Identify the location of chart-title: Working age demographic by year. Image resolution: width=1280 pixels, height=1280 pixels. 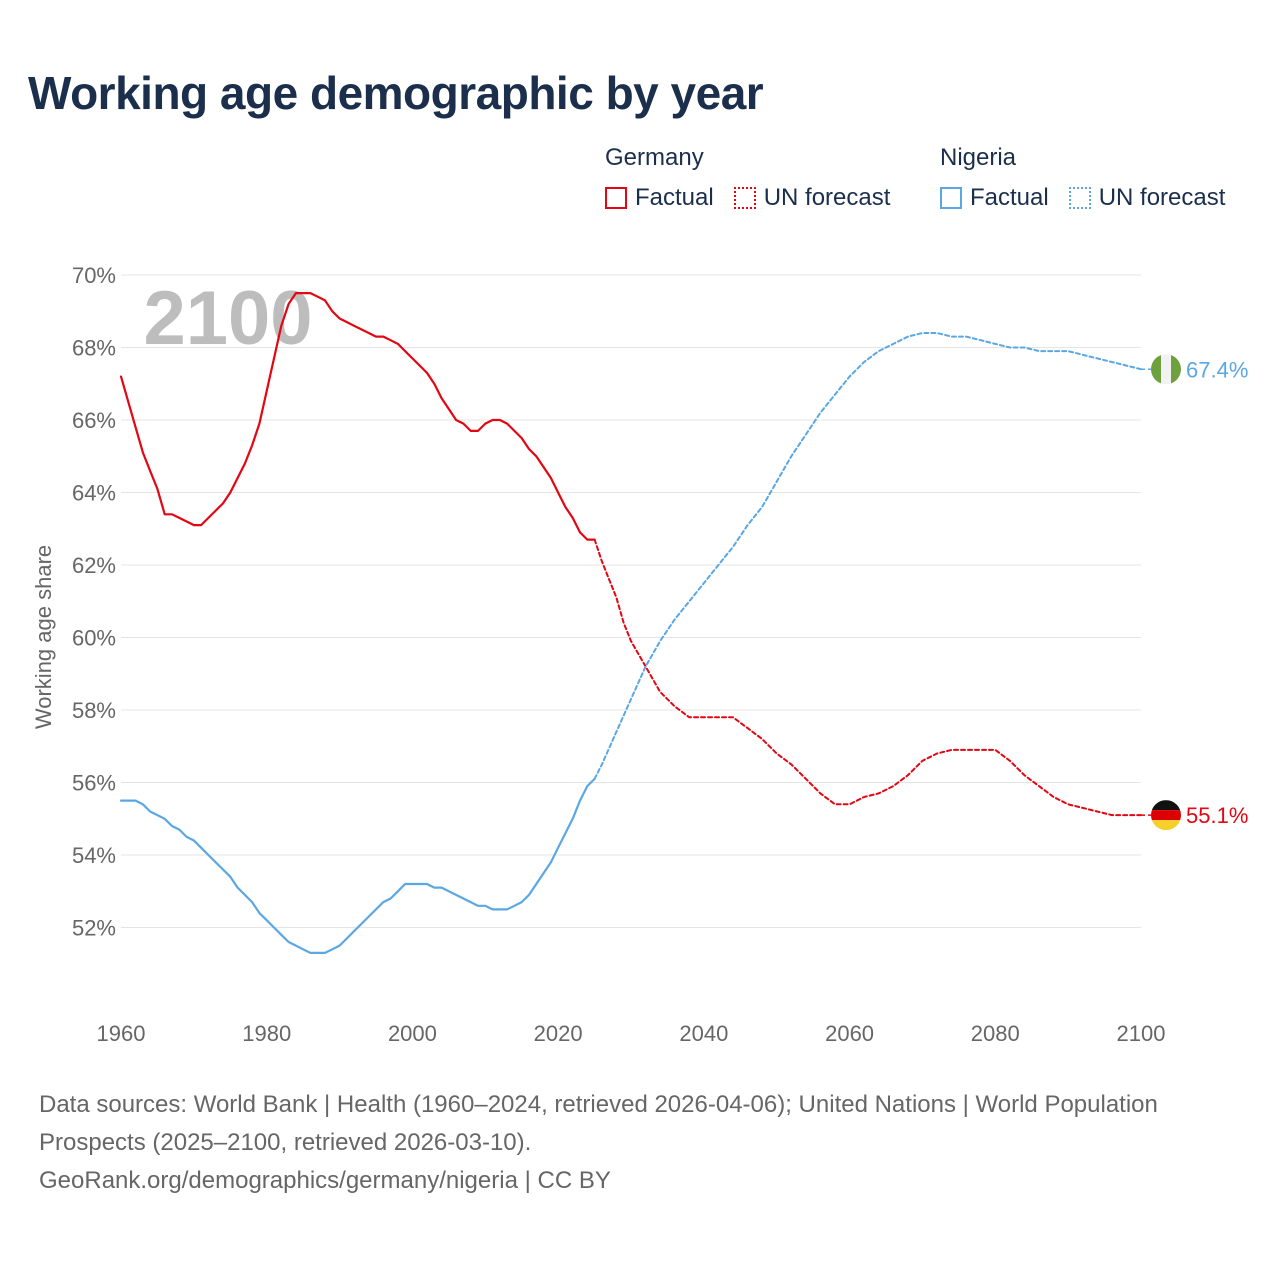
(396, 93).